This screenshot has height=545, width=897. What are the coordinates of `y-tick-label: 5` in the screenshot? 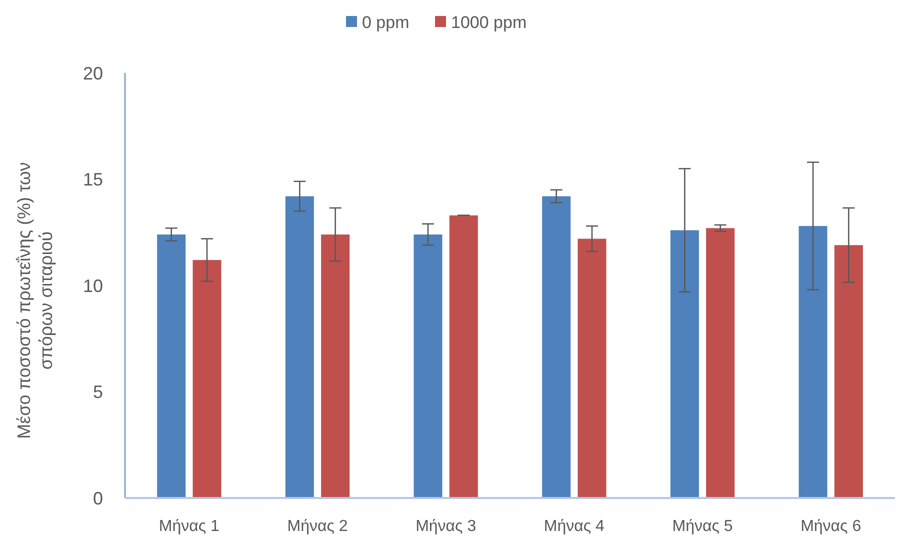 It's located at (97, 392).